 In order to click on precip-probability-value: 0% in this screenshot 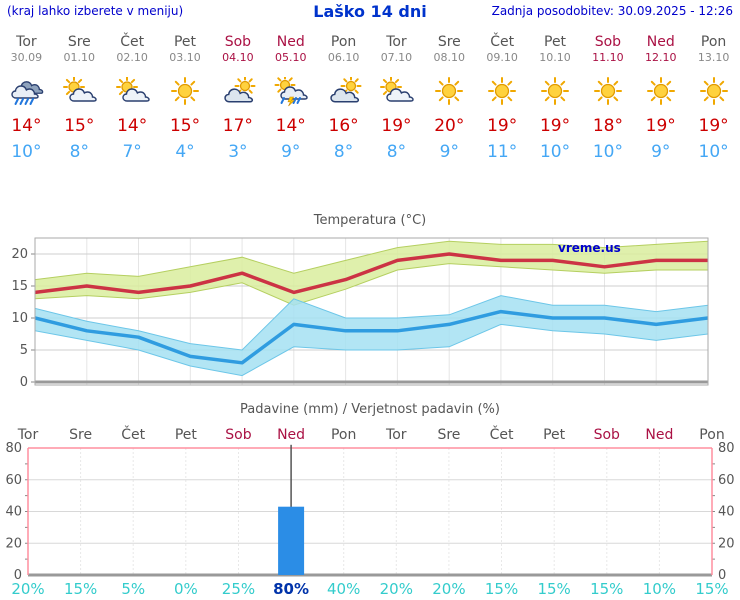, I will do `click(185, 589)`.